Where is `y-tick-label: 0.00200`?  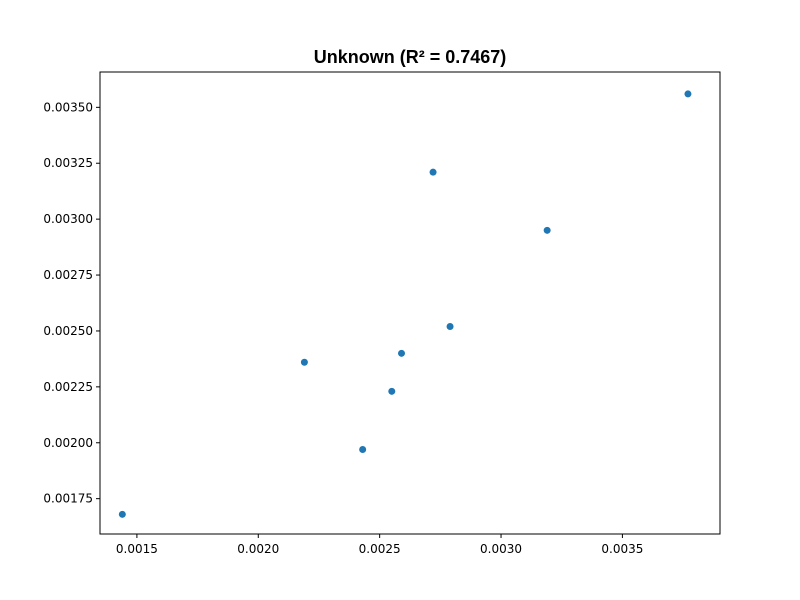 y-tick-label: 0.00200 is located at coordinates (68, 443).